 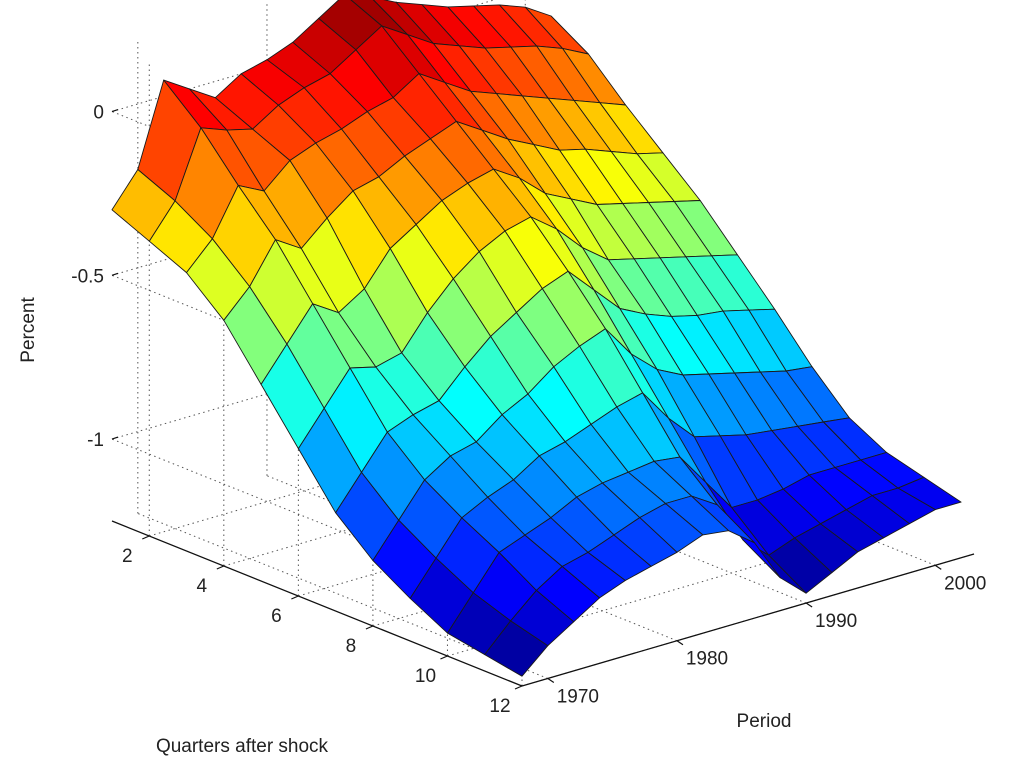 I want to click on y-tick-label: 10, so click(x=425, y=676).